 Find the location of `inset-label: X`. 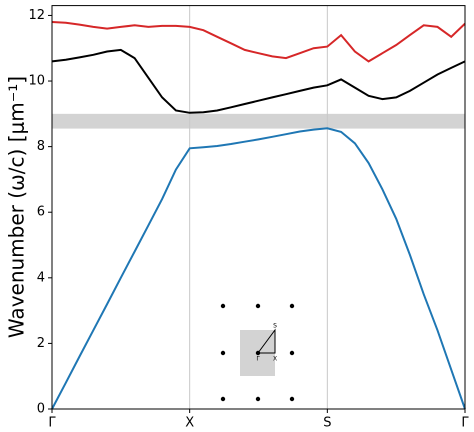

inset-label: X is located at coordinates (275, 359).